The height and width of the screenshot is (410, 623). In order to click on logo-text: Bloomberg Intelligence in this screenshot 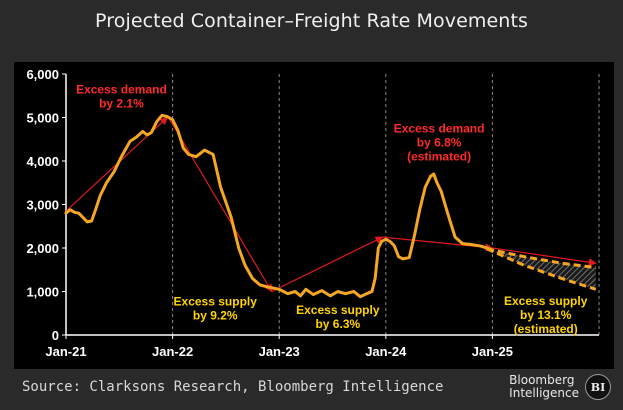, I will do `click(544, 387)`.